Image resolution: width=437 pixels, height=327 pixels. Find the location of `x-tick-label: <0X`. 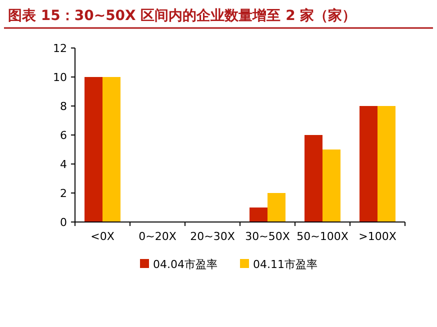

x-tick-label: <0X is located at coordinates (102, 236).